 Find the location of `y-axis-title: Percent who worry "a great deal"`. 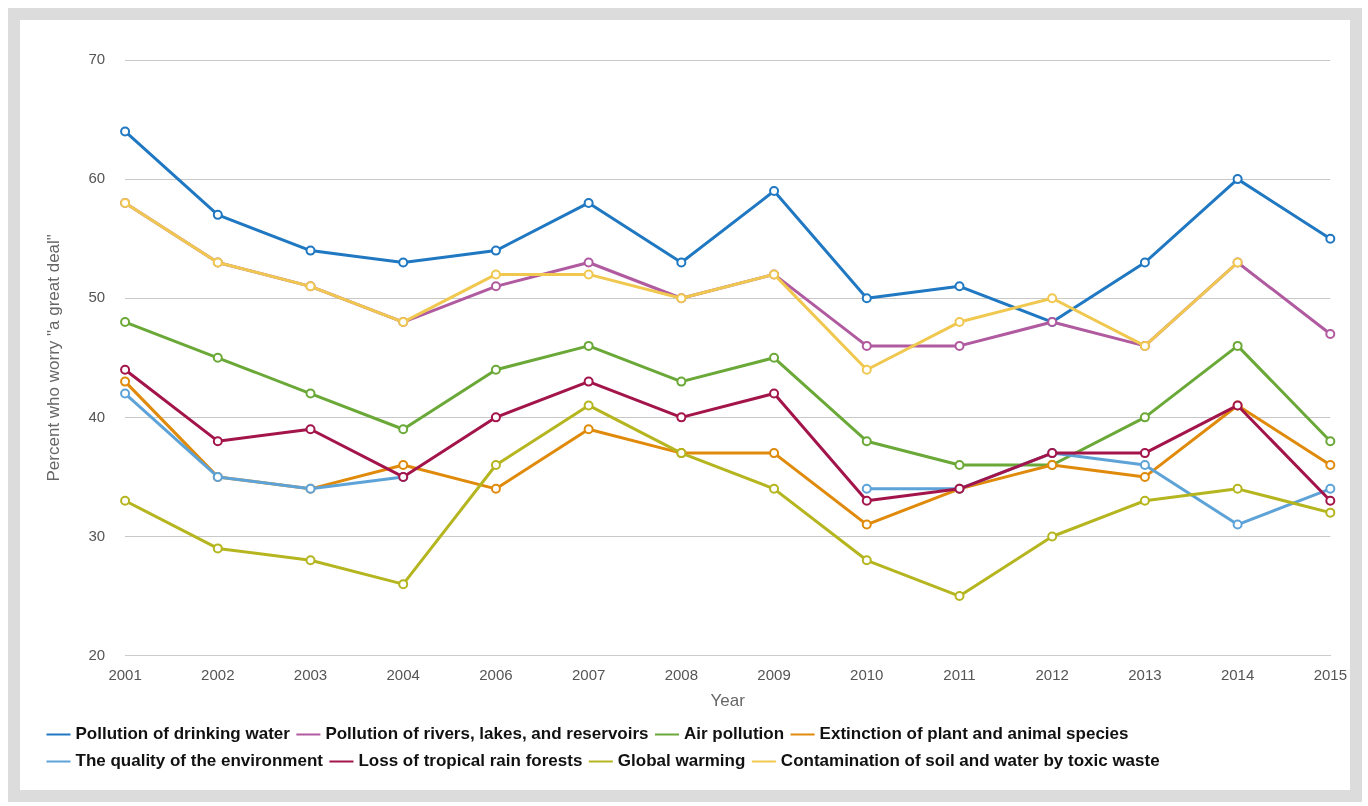

y-axis-title: Percent who worry "a great deal" is located at coordinates (53, 358).